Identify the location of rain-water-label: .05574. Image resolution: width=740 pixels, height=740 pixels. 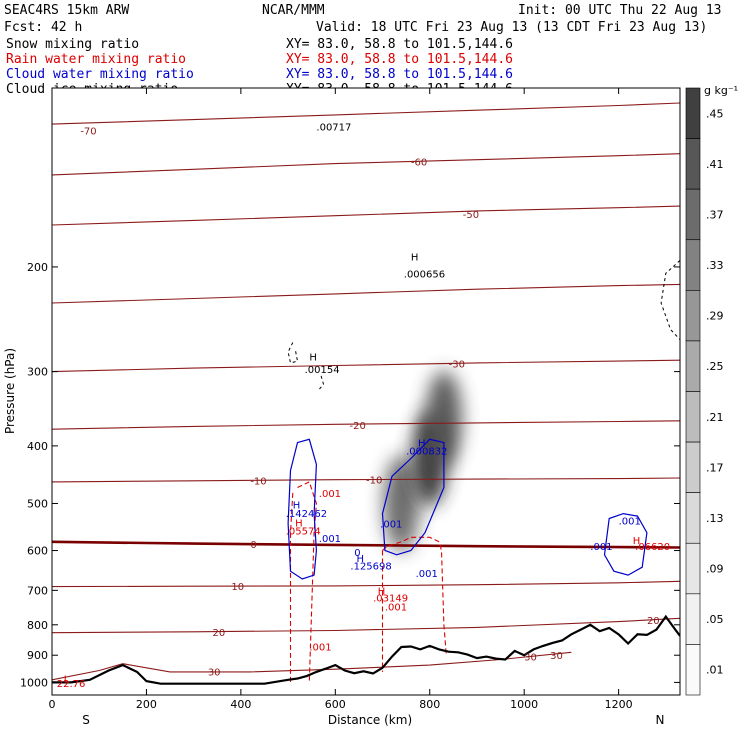
(303, 531).